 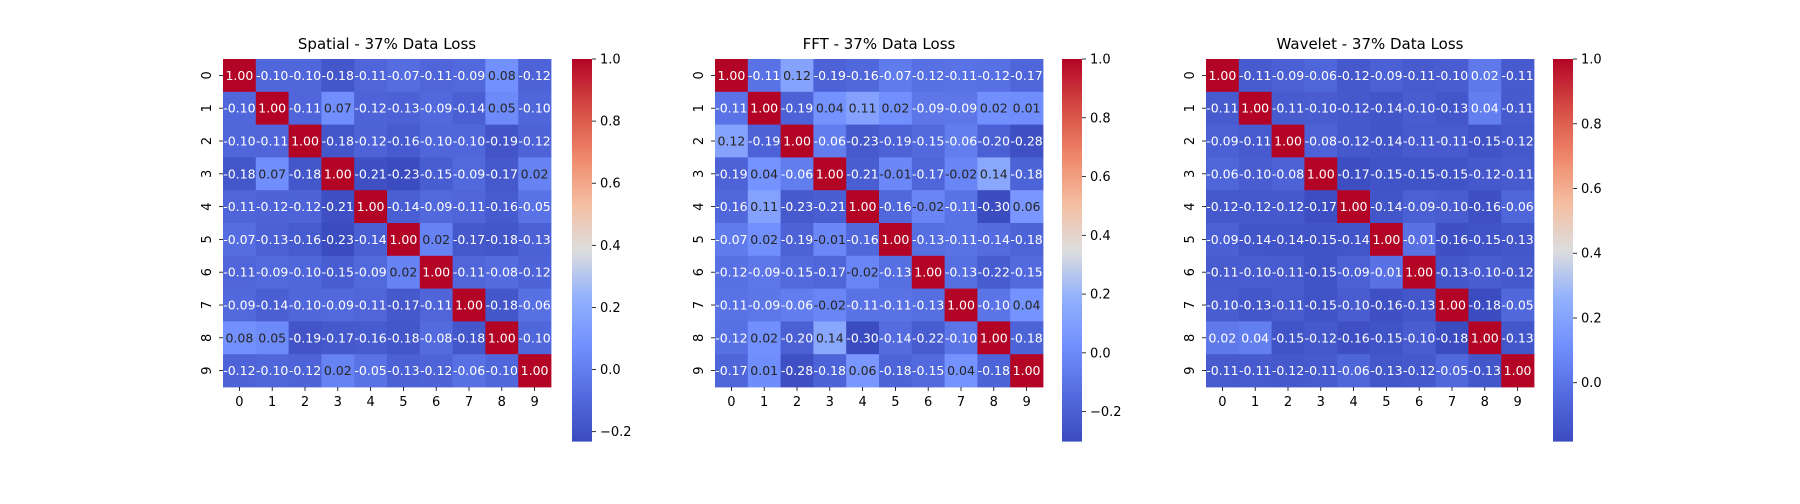 I want to click on cell-value-label: 0.05, so click(x=502, y=108).